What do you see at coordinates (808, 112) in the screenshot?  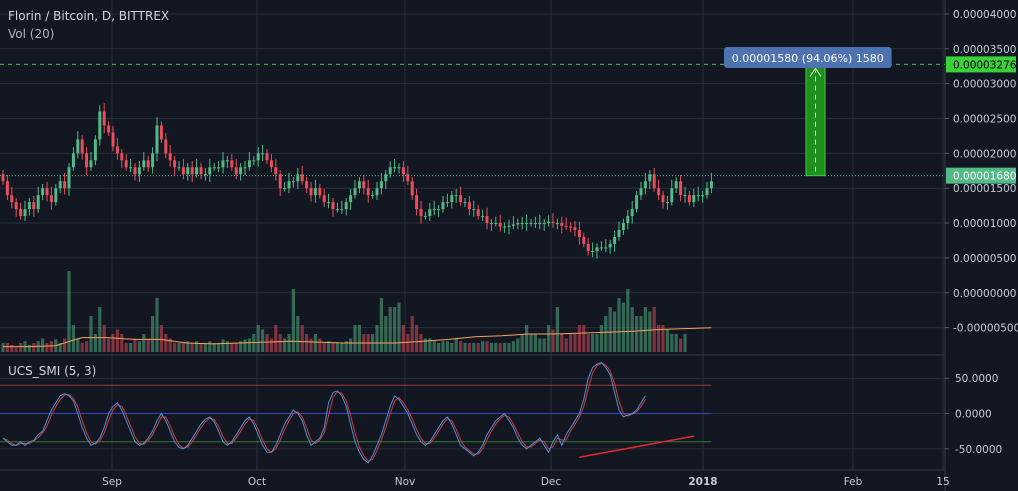 I see `measure-tool: 0.00001580 (94.06%) 1580` at bounding box center [808, 112].